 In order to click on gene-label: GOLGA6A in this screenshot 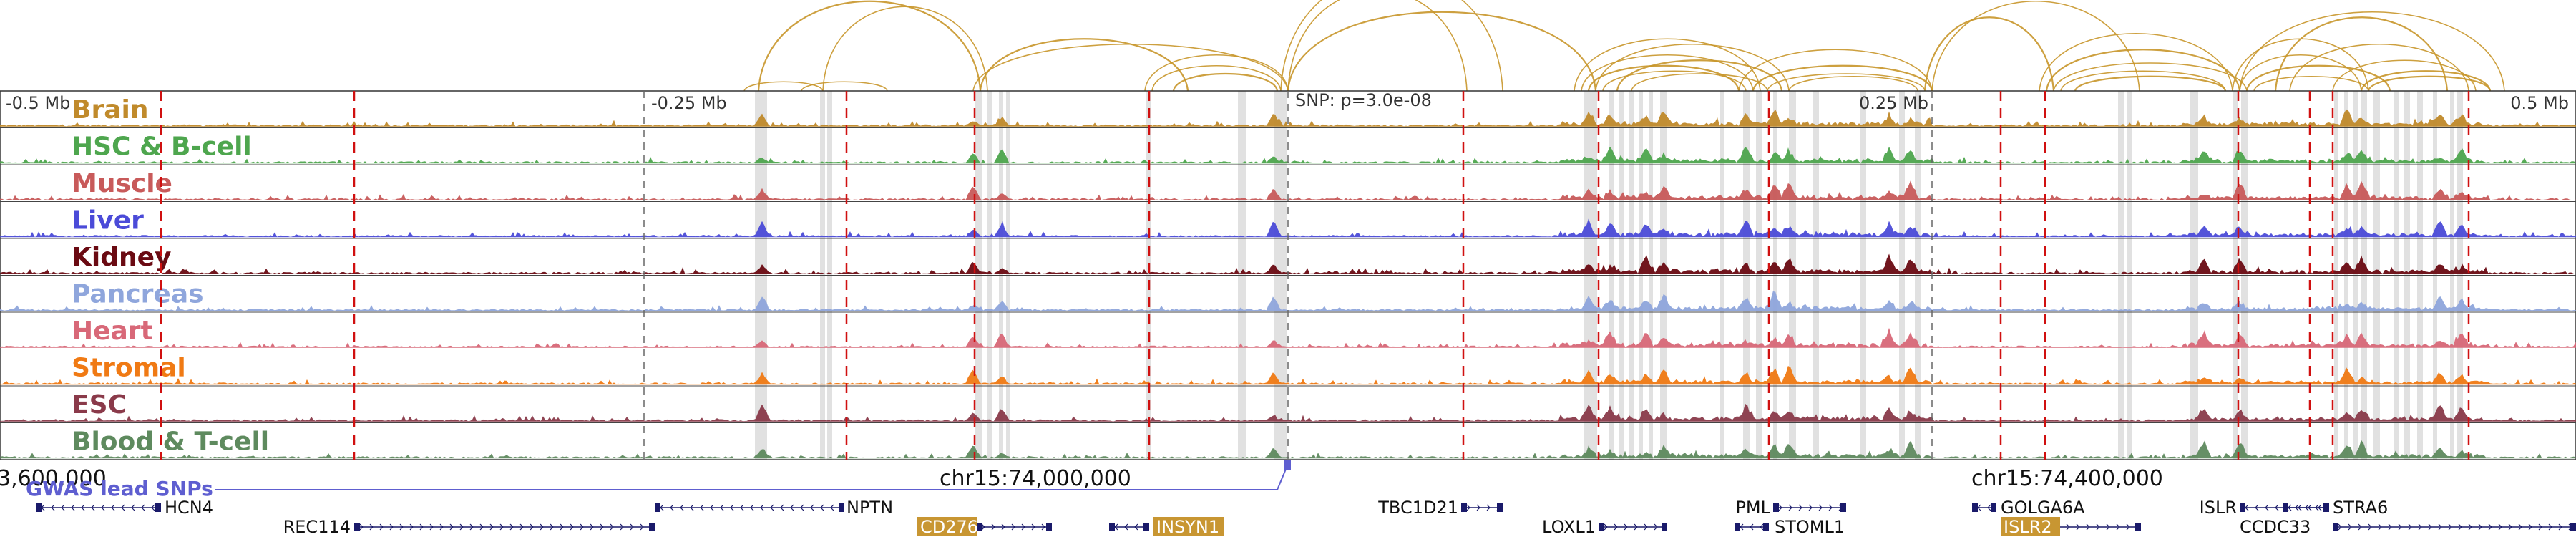, I will do `click(2043, 508)`.